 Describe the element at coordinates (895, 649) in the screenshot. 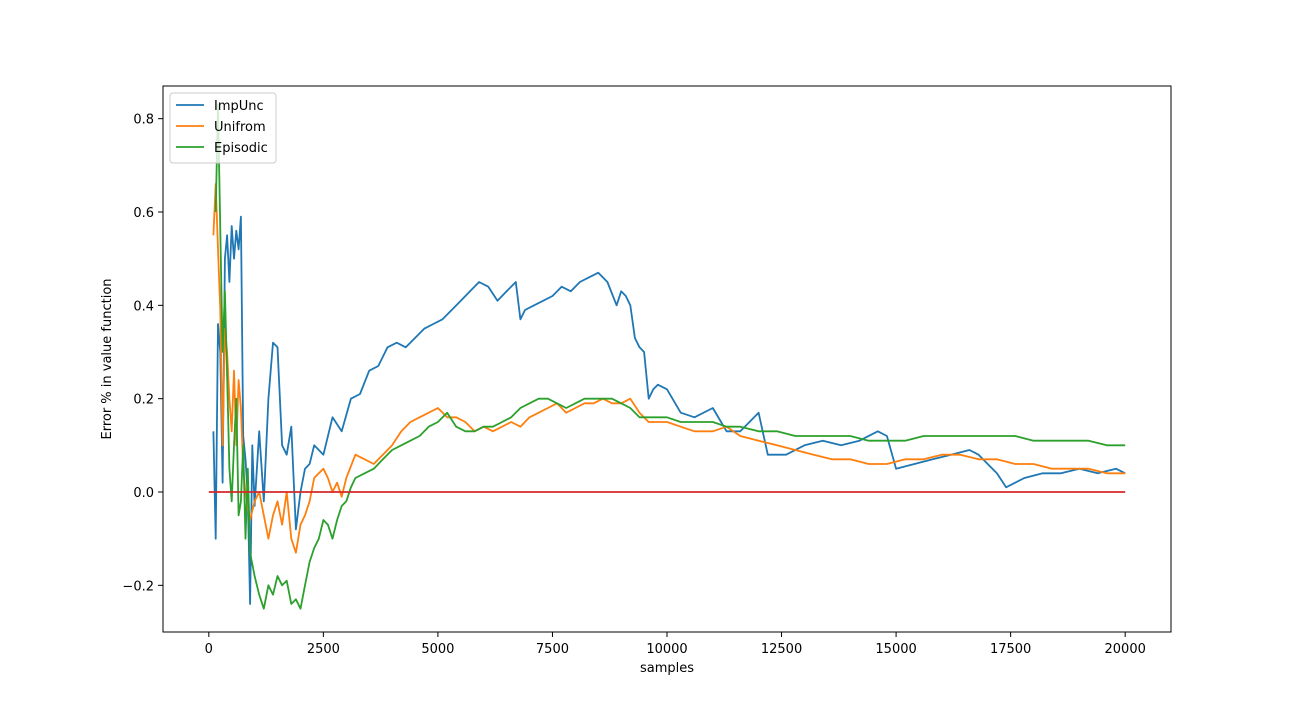

I see `x-tick-label: 15000` at that location.